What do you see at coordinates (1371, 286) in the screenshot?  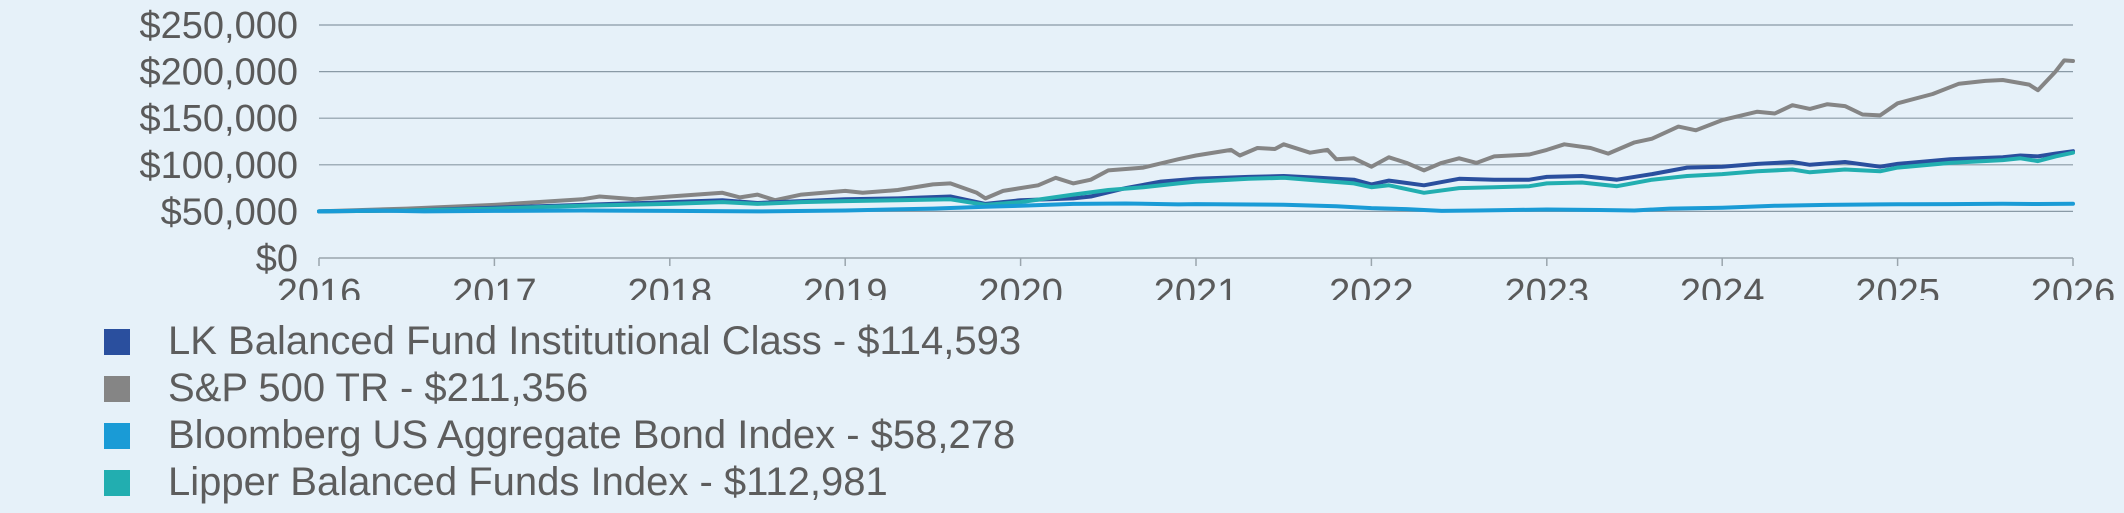 I see `x-tick-label: 2022` at bounding box center [1371, 286].